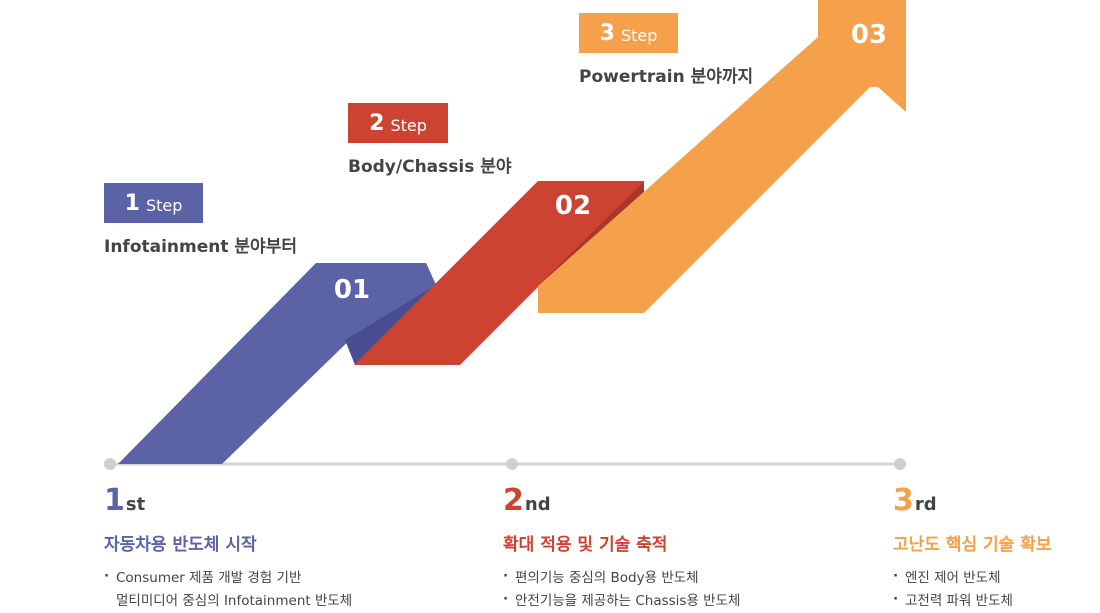  Describe the element at coordinates (430, 167) in the screenshot. I see `step-caption-2: Body/Chassis 분야` at that location.